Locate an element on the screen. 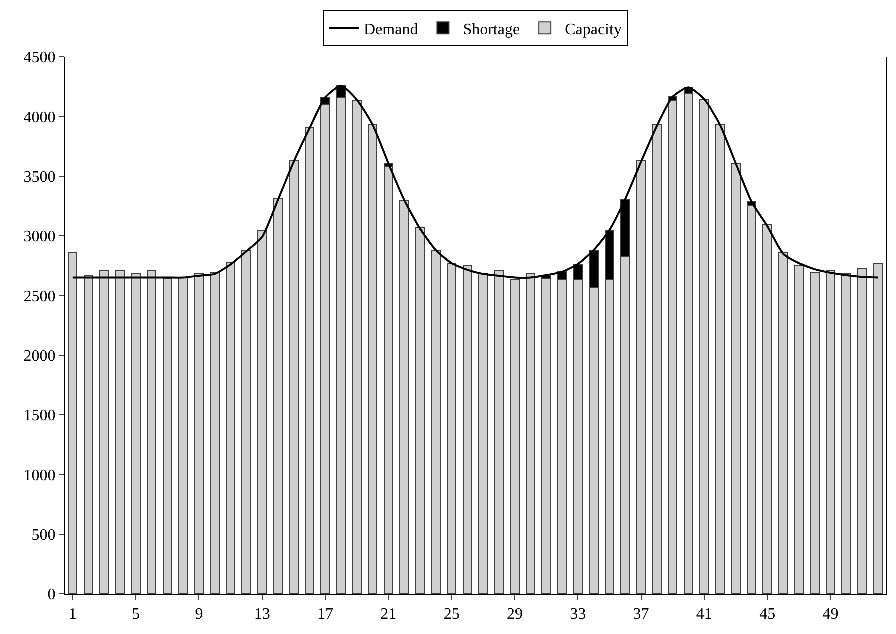 Image resolution: width=896 pixels, height=634 pixels. y-tick-label: 2500 is located at coordinates (40, 297).